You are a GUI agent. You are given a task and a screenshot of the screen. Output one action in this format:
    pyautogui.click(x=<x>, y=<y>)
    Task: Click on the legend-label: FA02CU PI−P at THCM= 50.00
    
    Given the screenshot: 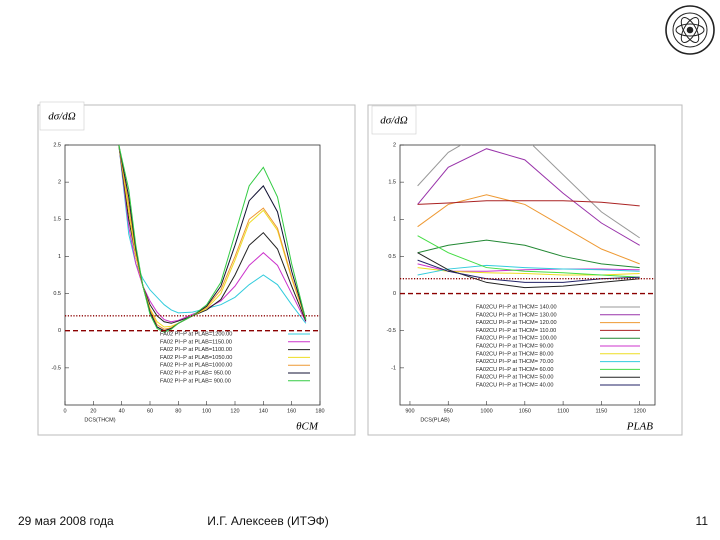 What is the action you would take?
    pyautogui.click(x=515, y=378)
    